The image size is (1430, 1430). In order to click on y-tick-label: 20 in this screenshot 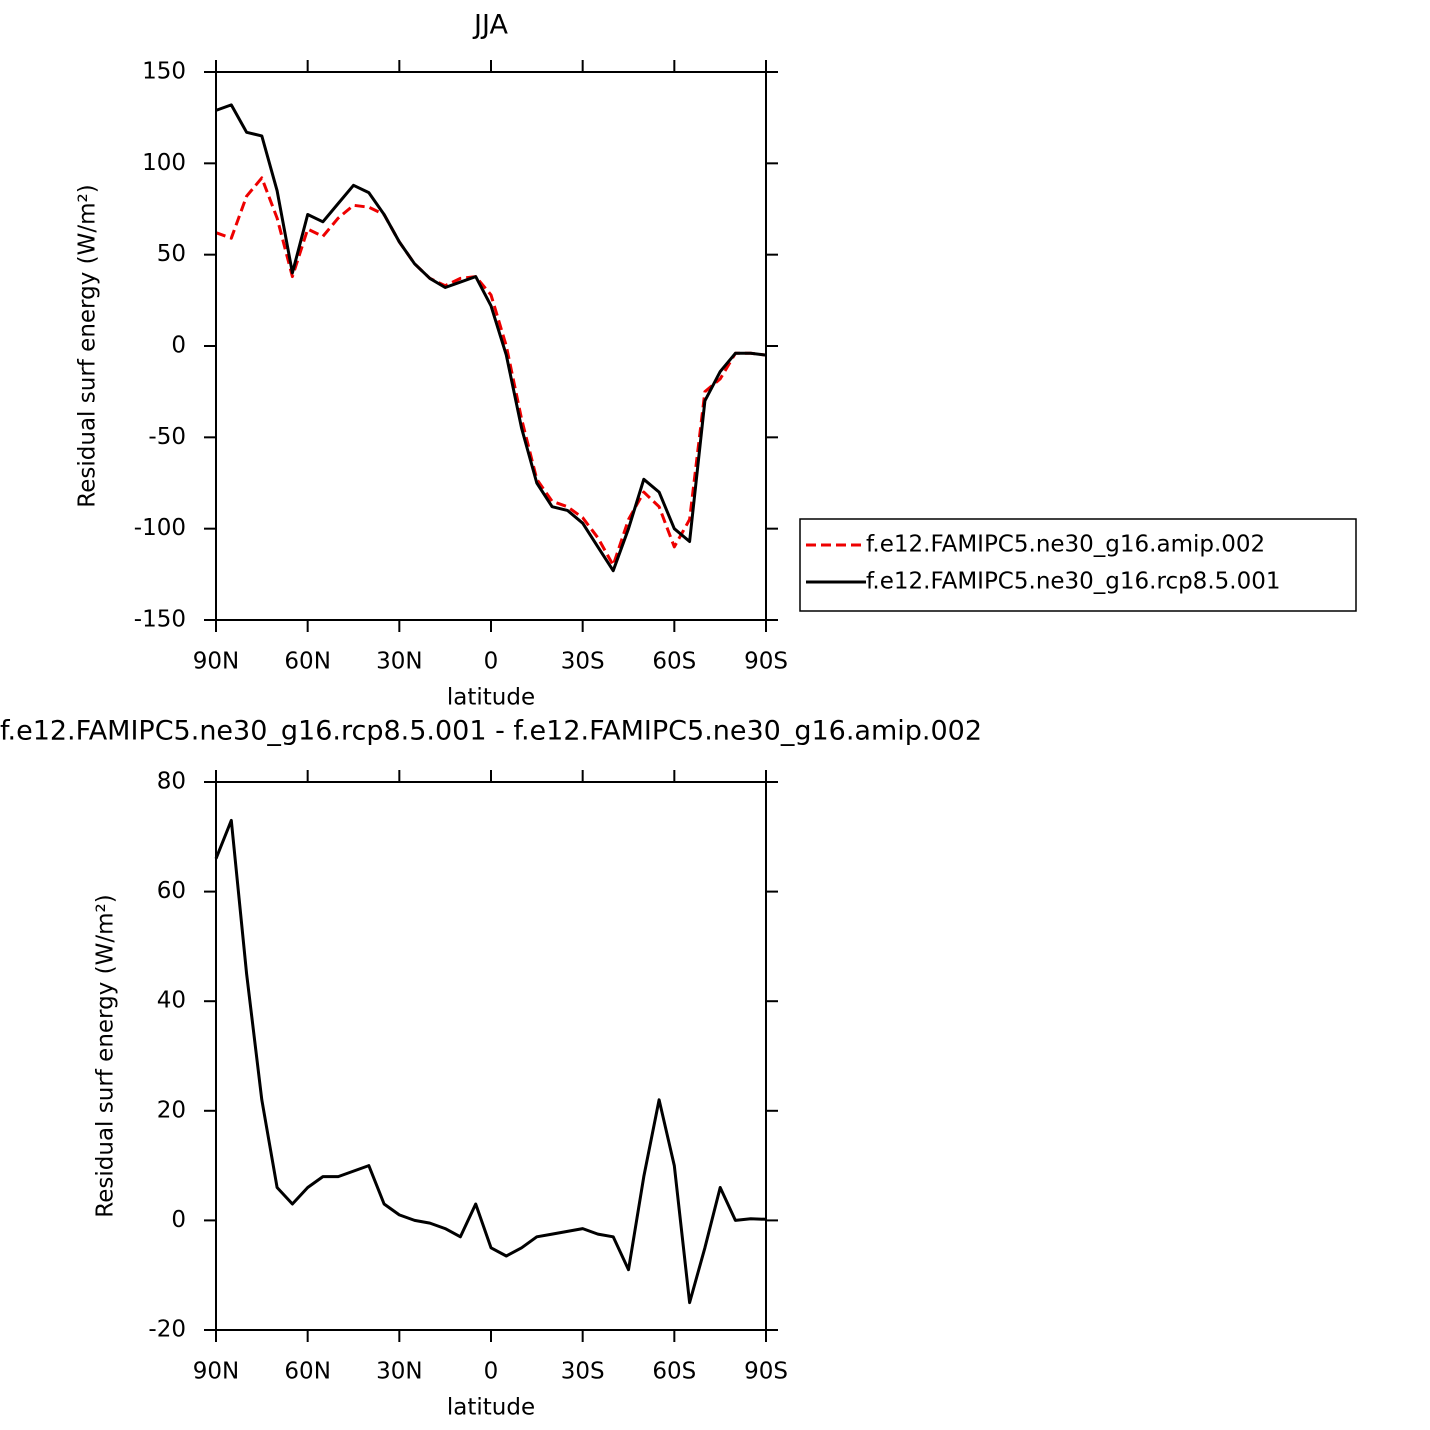, I will do `click(171, 1110)`.